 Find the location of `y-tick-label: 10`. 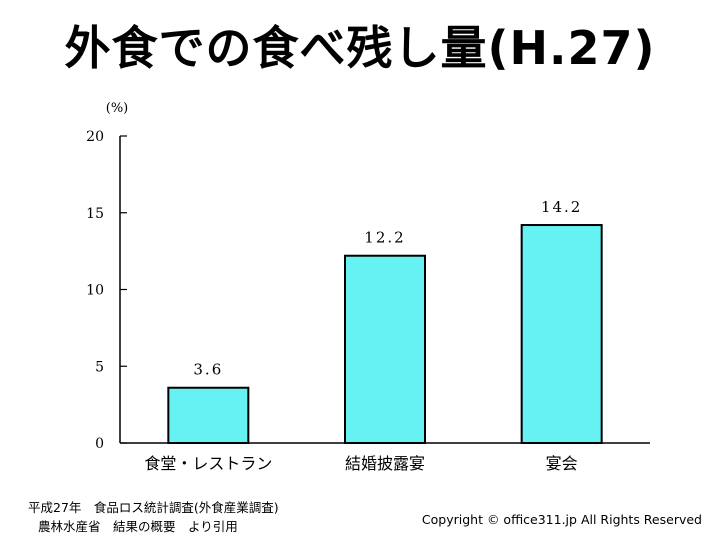

y-tick-label: 10 is located at coordinates (95, 291).